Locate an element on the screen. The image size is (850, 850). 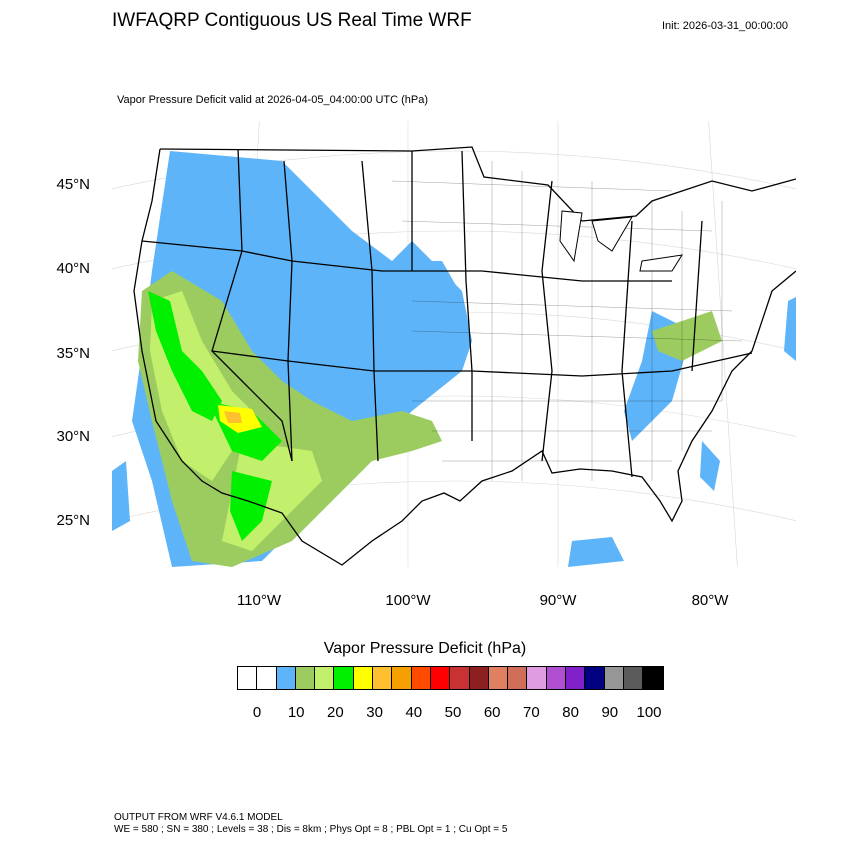
legend-ticks: 0 10 20 30 40 50 60 70 80 90 100 is located at coordinates (425, 714).